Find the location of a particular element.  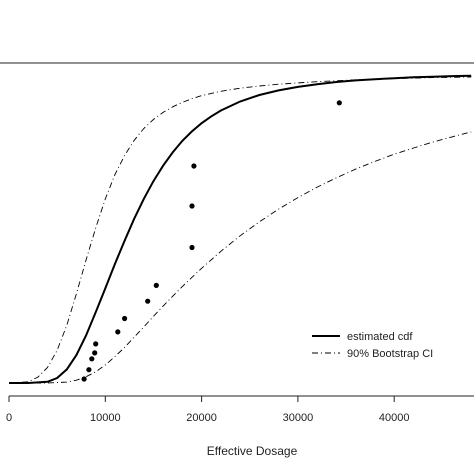

legend-label-estimated-cdf: estimated cdf is located at coordinates (380, 337).